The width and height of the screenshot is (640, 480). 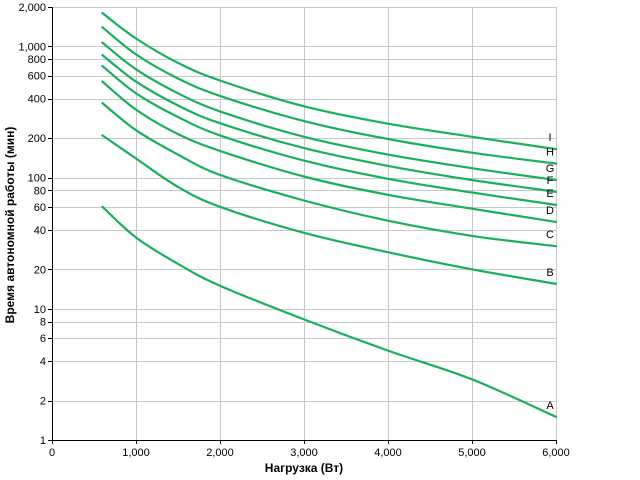 I want to click on y-tick-label: 8, so click(x=43, y=323).